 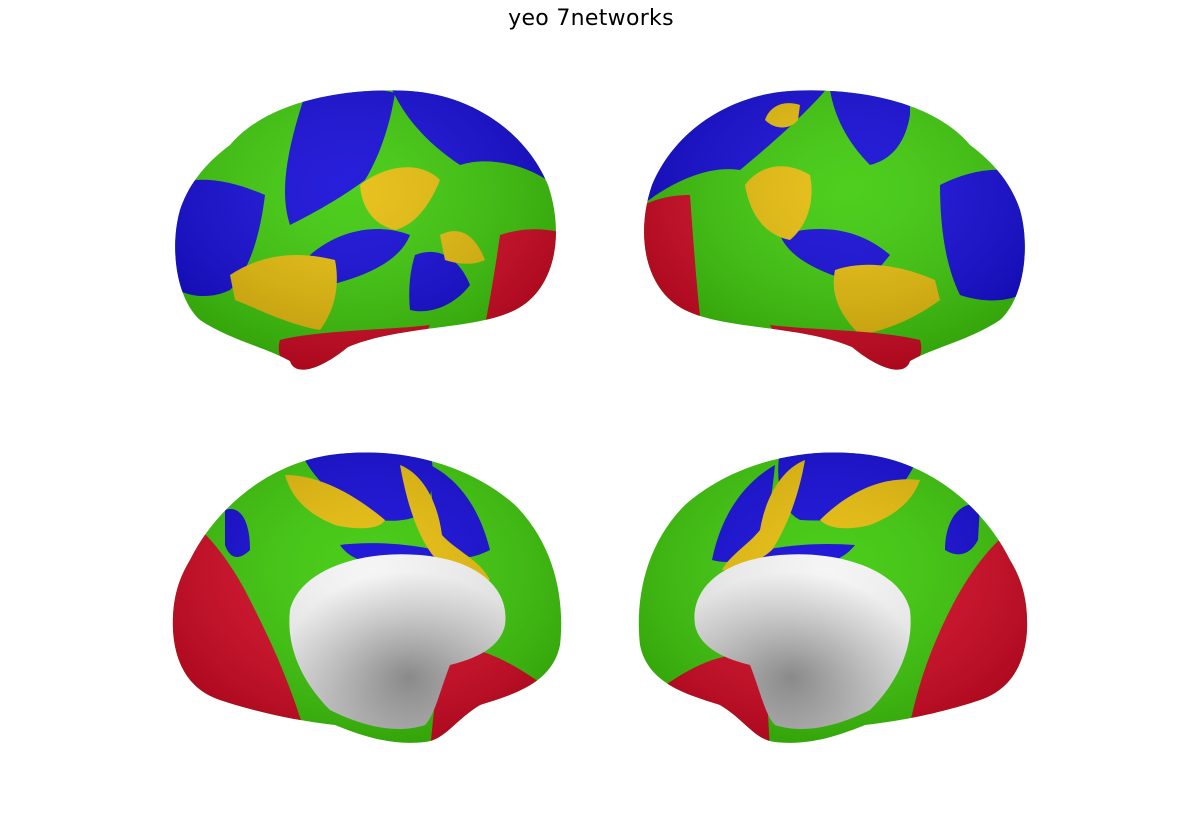 I want to click on brain-right-lateral-view, so click(x=834, y=230).